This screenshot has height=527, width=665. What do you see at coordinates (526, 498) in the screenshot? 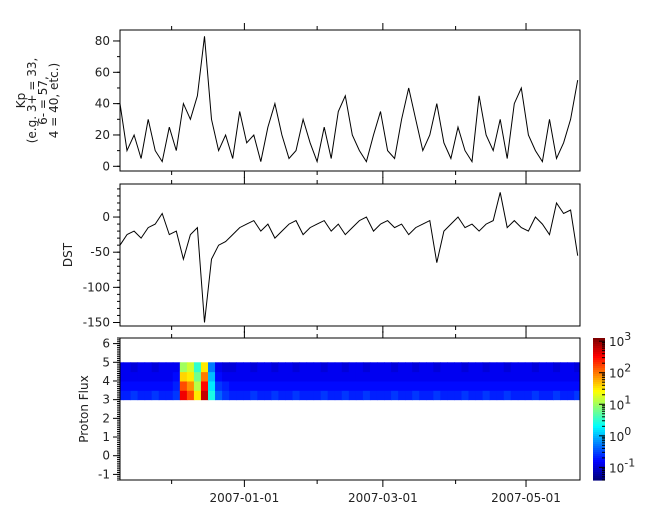
I see `x-tick-label: 2007-05-01` at bounding box center [526, 498].